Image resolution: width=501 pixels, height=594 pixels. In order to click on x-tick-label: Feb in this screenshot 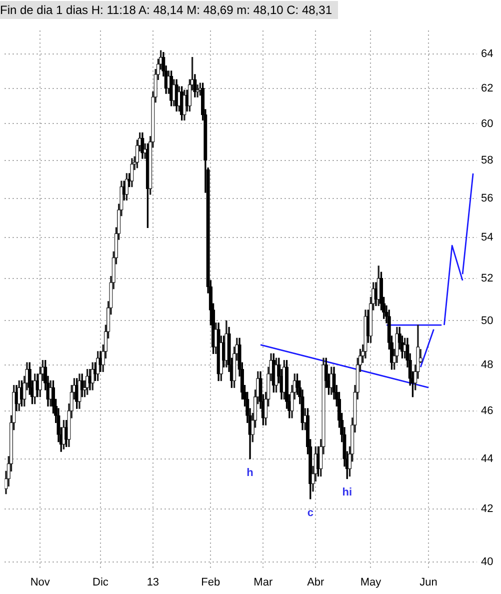, I will do `click(210, 582)`.